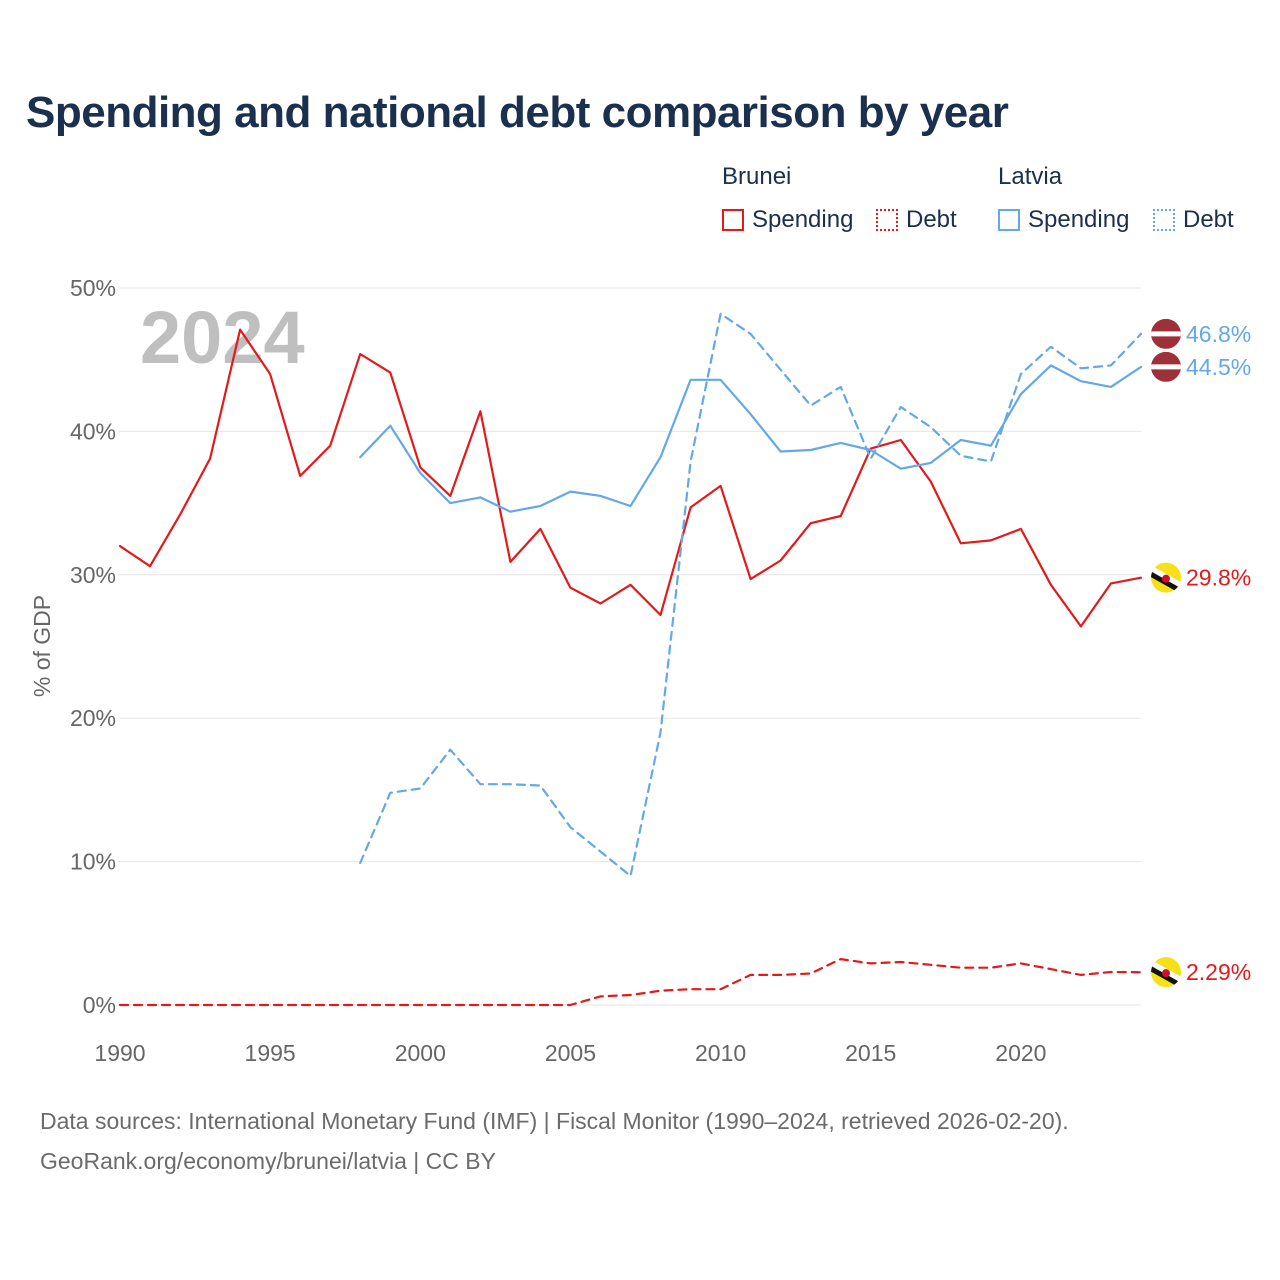 This screenshot has width=1280, height=1280. I want to click on legend-swatch-brunei-debt, so click(887, 220).